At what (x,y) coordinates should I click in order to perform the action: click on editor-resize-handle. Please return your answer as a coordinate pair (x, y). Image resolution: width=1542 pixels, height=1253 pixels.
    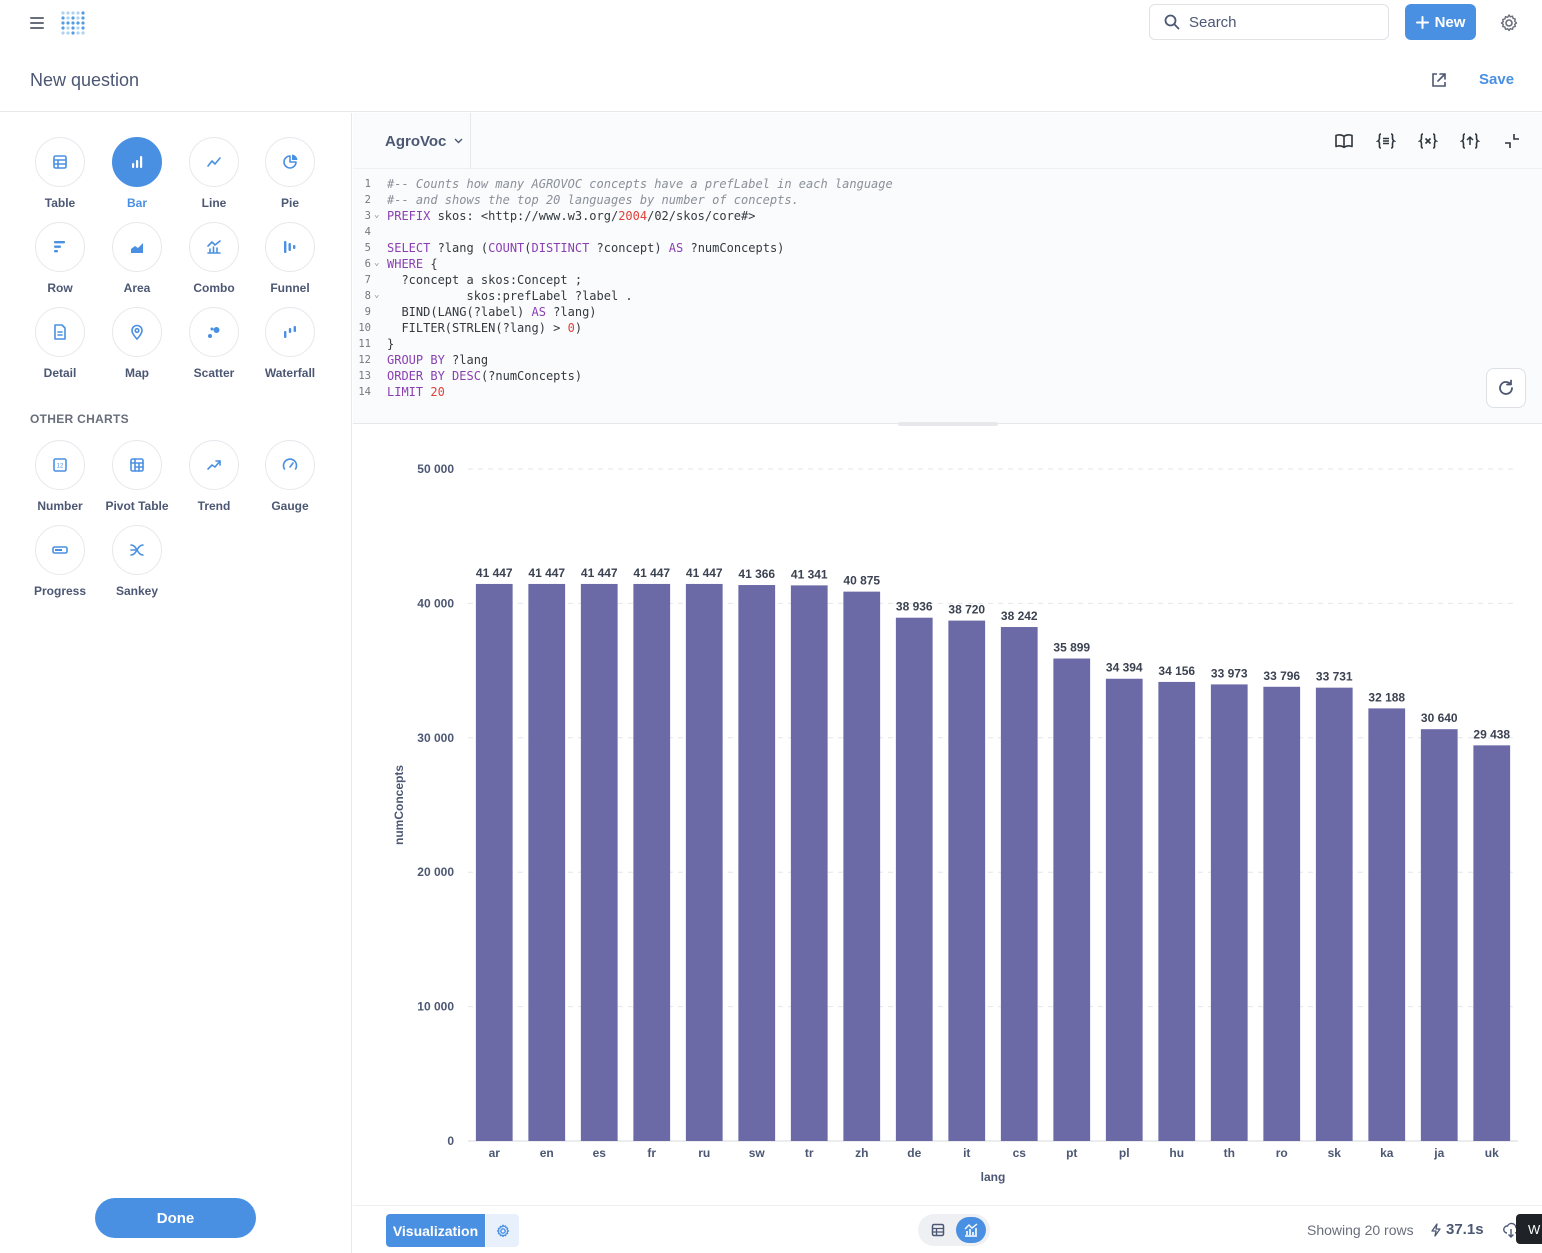
    Looking at the image, I should click on (948, 424).